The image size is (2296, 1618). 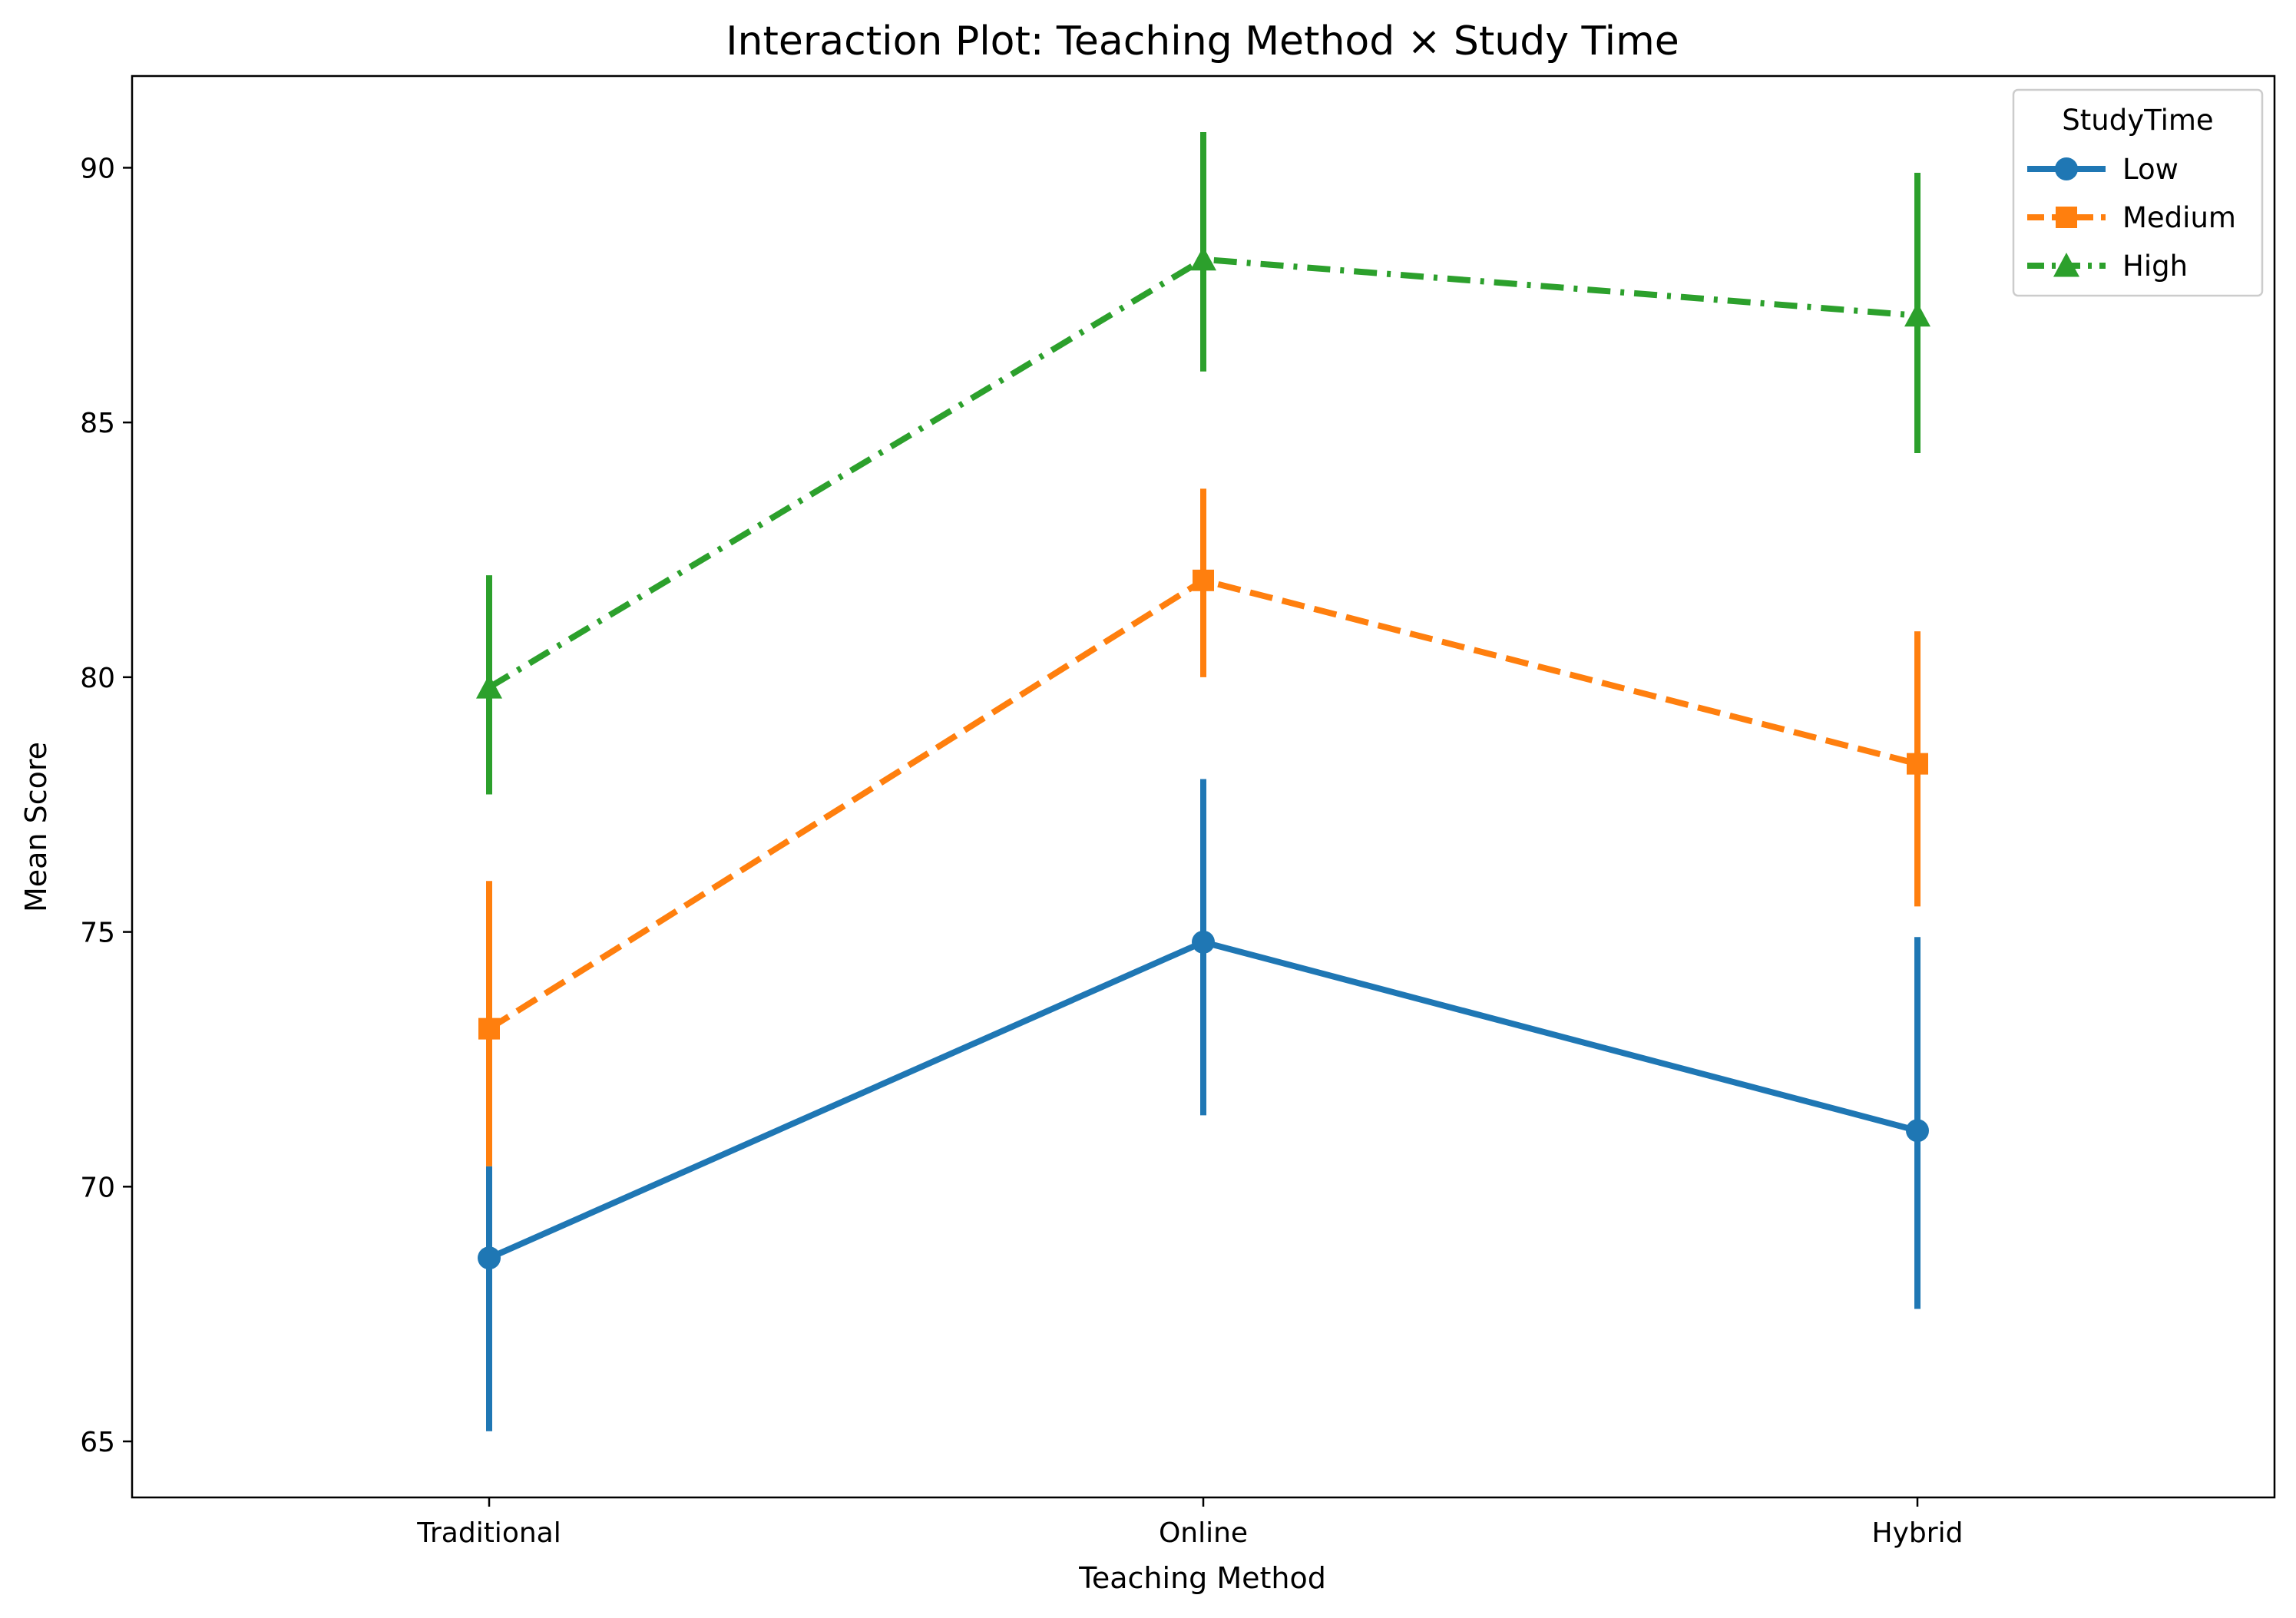 What do you see at coordinates (97, 679) in the screenshot?
I see `y-tick-label: 80` at bounding box center [97, 679].